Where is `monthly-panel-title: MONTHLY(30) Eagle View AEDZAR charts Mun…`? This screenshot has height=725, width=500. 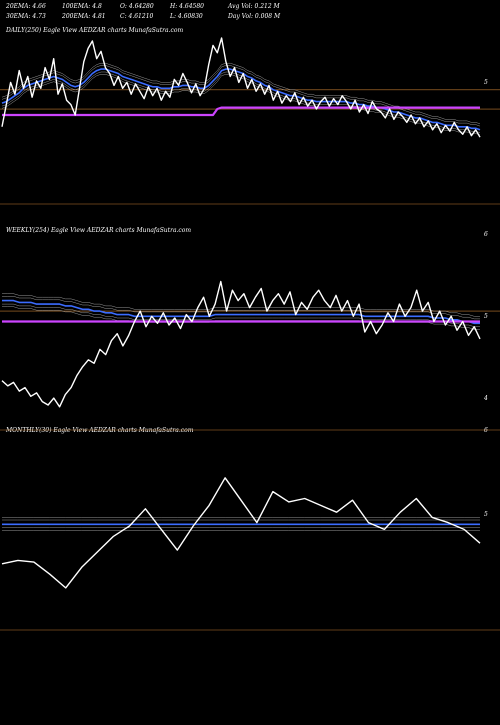 monthly-panel-title: MONTHLY(30) Eagle View AEDZAR charts Mun… is located at coordinates (99, 430).